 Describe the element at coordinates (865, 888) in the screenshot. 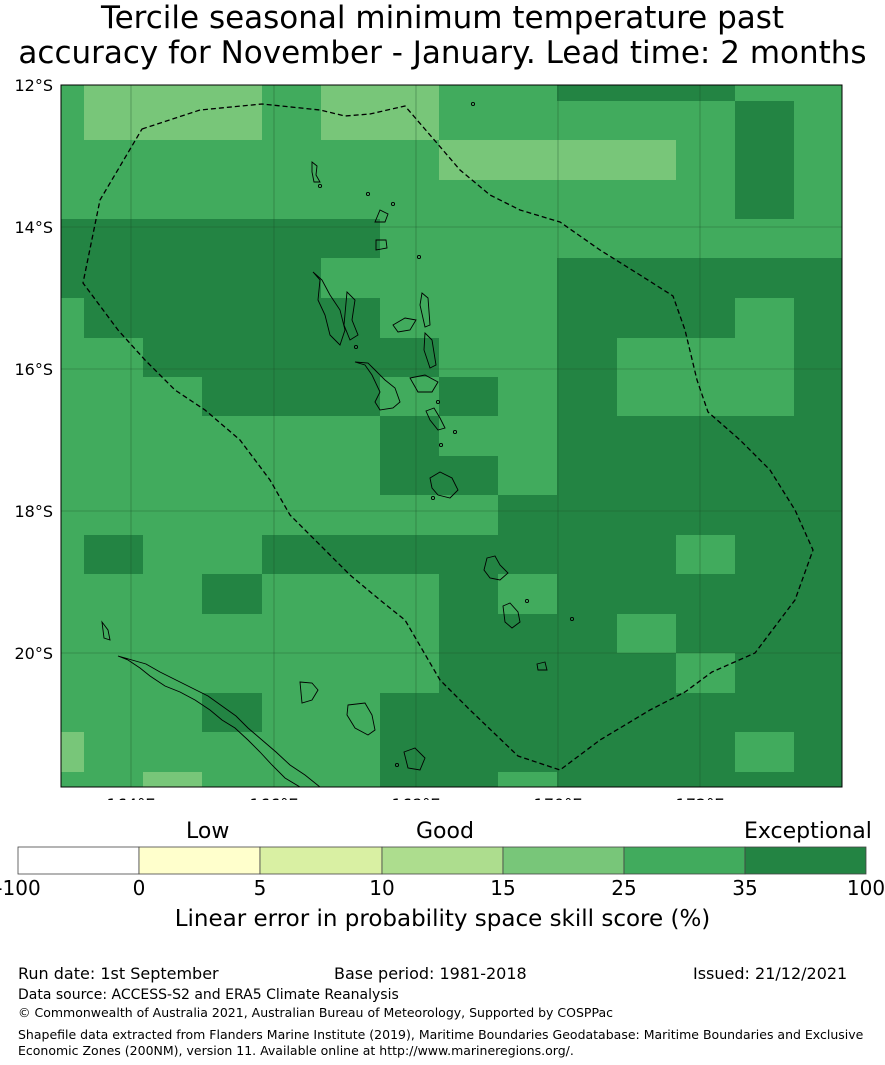

I see `colorbar-tick: 100` at that location.